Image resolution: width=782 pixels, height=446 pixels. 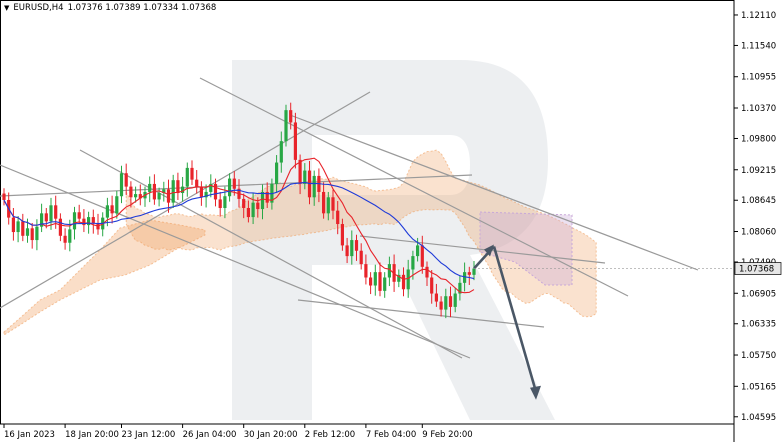 What do you see at coordinates (271, 435) in the screenshot?
I see `x-tick-label: 30 Jan 20:00` at bounding box center [271, 435].